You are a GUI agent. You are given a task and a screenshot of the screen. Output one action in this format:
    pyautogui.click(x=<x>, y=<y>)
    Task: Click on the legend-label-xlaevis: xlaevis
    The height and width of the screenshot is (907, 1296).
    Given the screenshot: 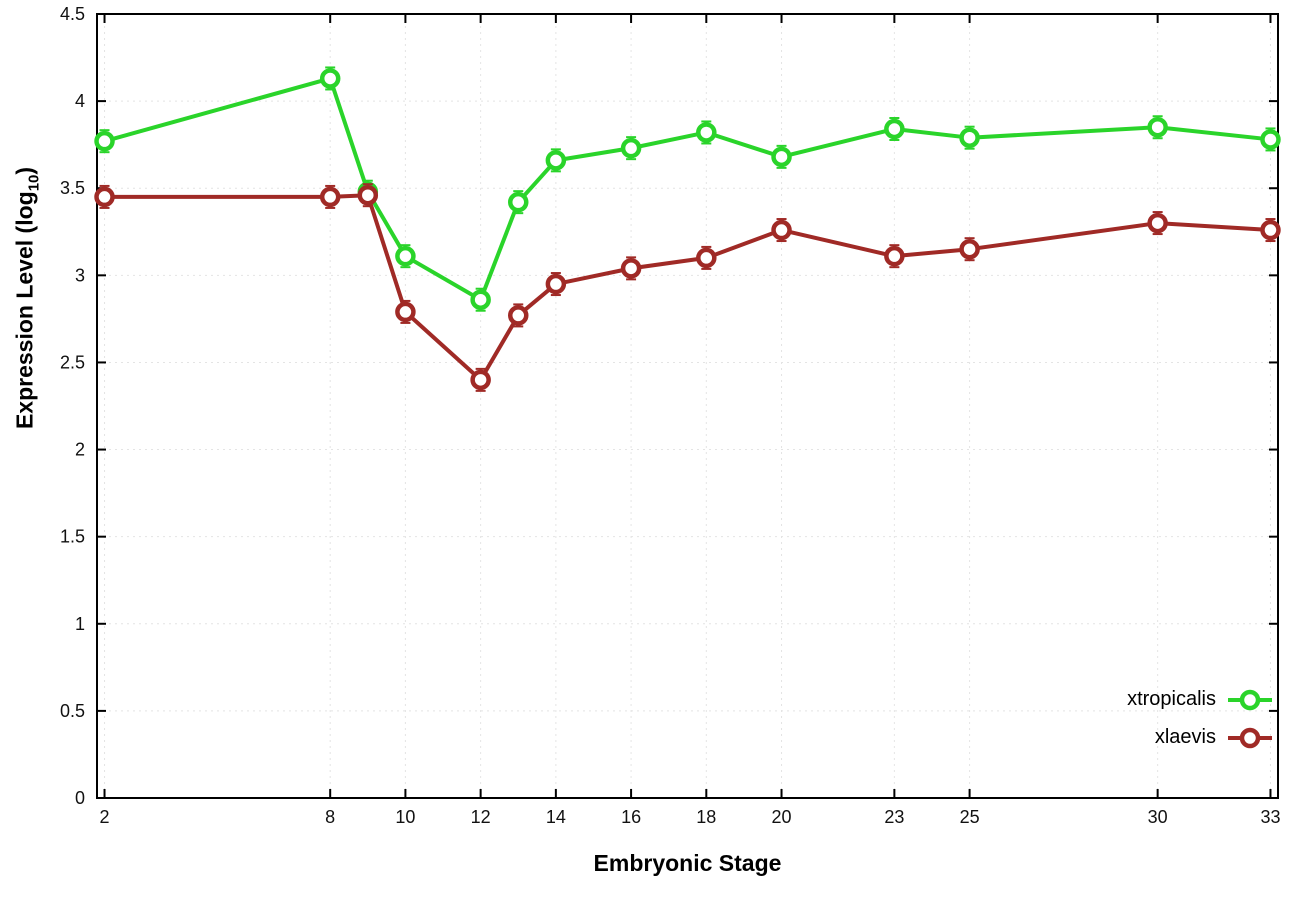 What is the action you would take?
    pyautogui.click(x=1185, y=737)
    